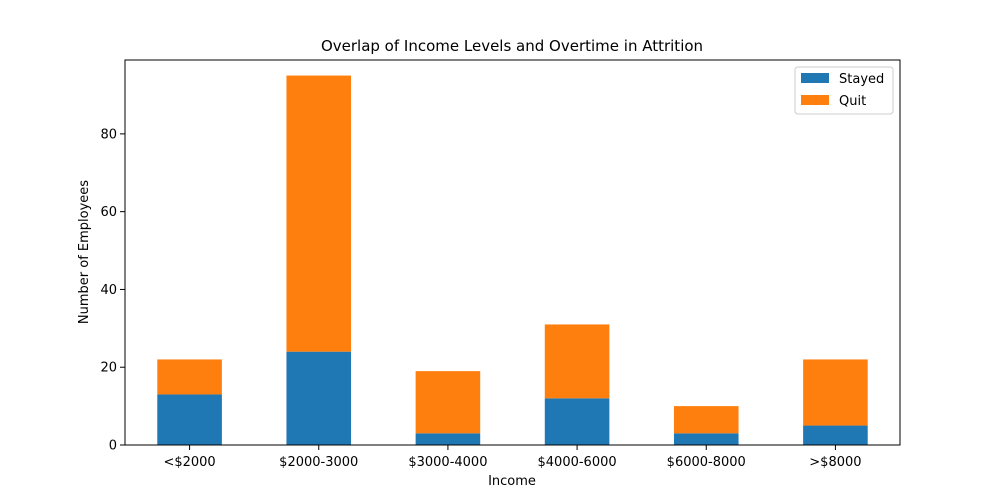 This screenshot has height=500, width=1000. I want to click on y-tick-label-3: 60, so click(108, 212).